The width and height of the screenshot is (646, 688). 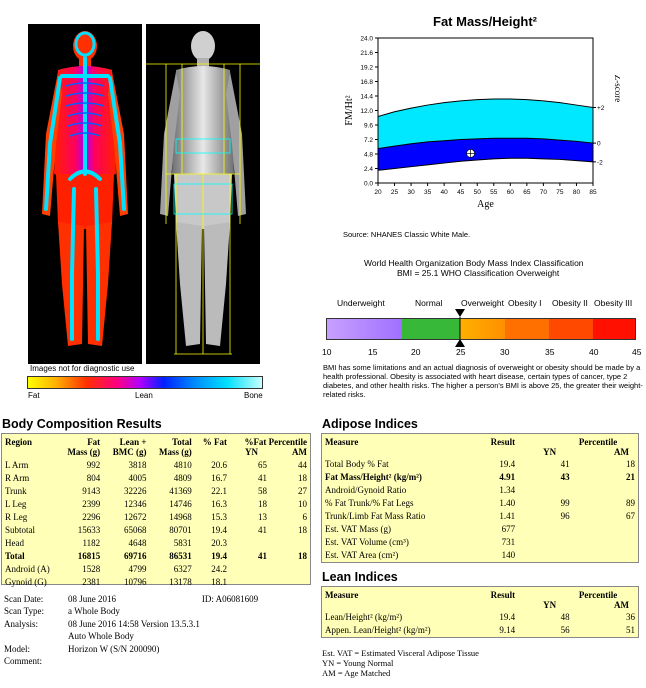 I want to click on col-total-mass: Total Mass (g), so click(x=175, y=447).